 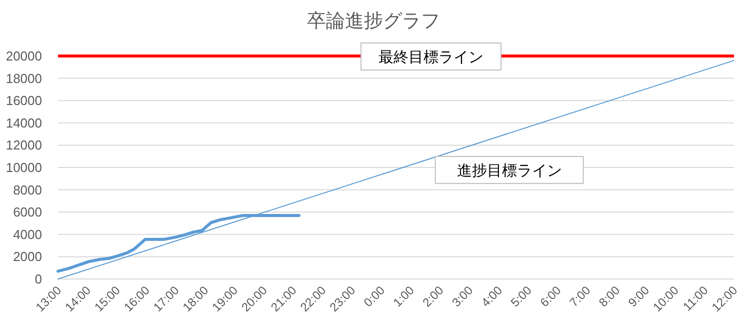 I want to click on y-tick-label: 18000, so click(x=24, y=78).